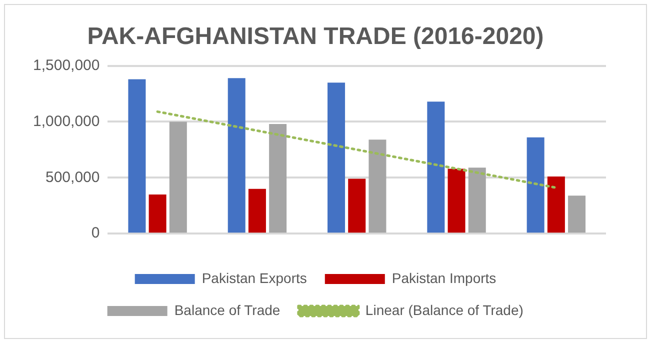  What do you see at coordinates (315, 36) in the screenshot?
I see `chart-title: PAK-AFGHANISTAN TRADE (2016-2020)` at bounding box center [315, 36].